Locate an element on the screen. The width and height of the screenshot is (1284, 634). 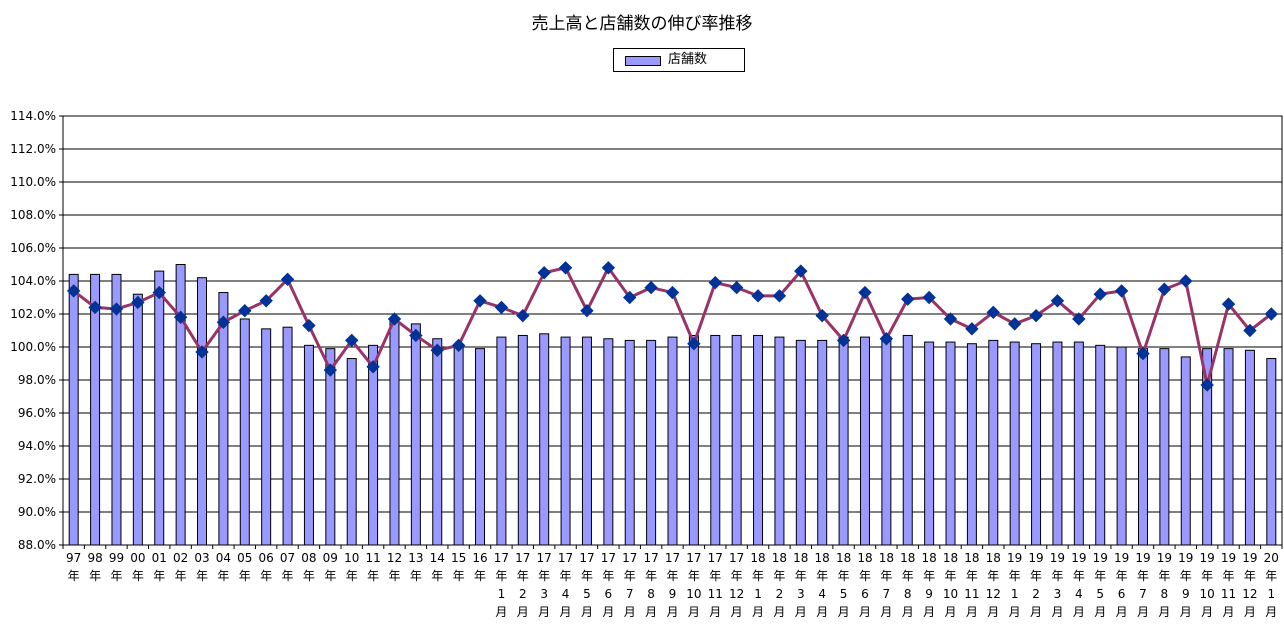
y-tick-label: 92.0% is located at coordinates (37, 479).